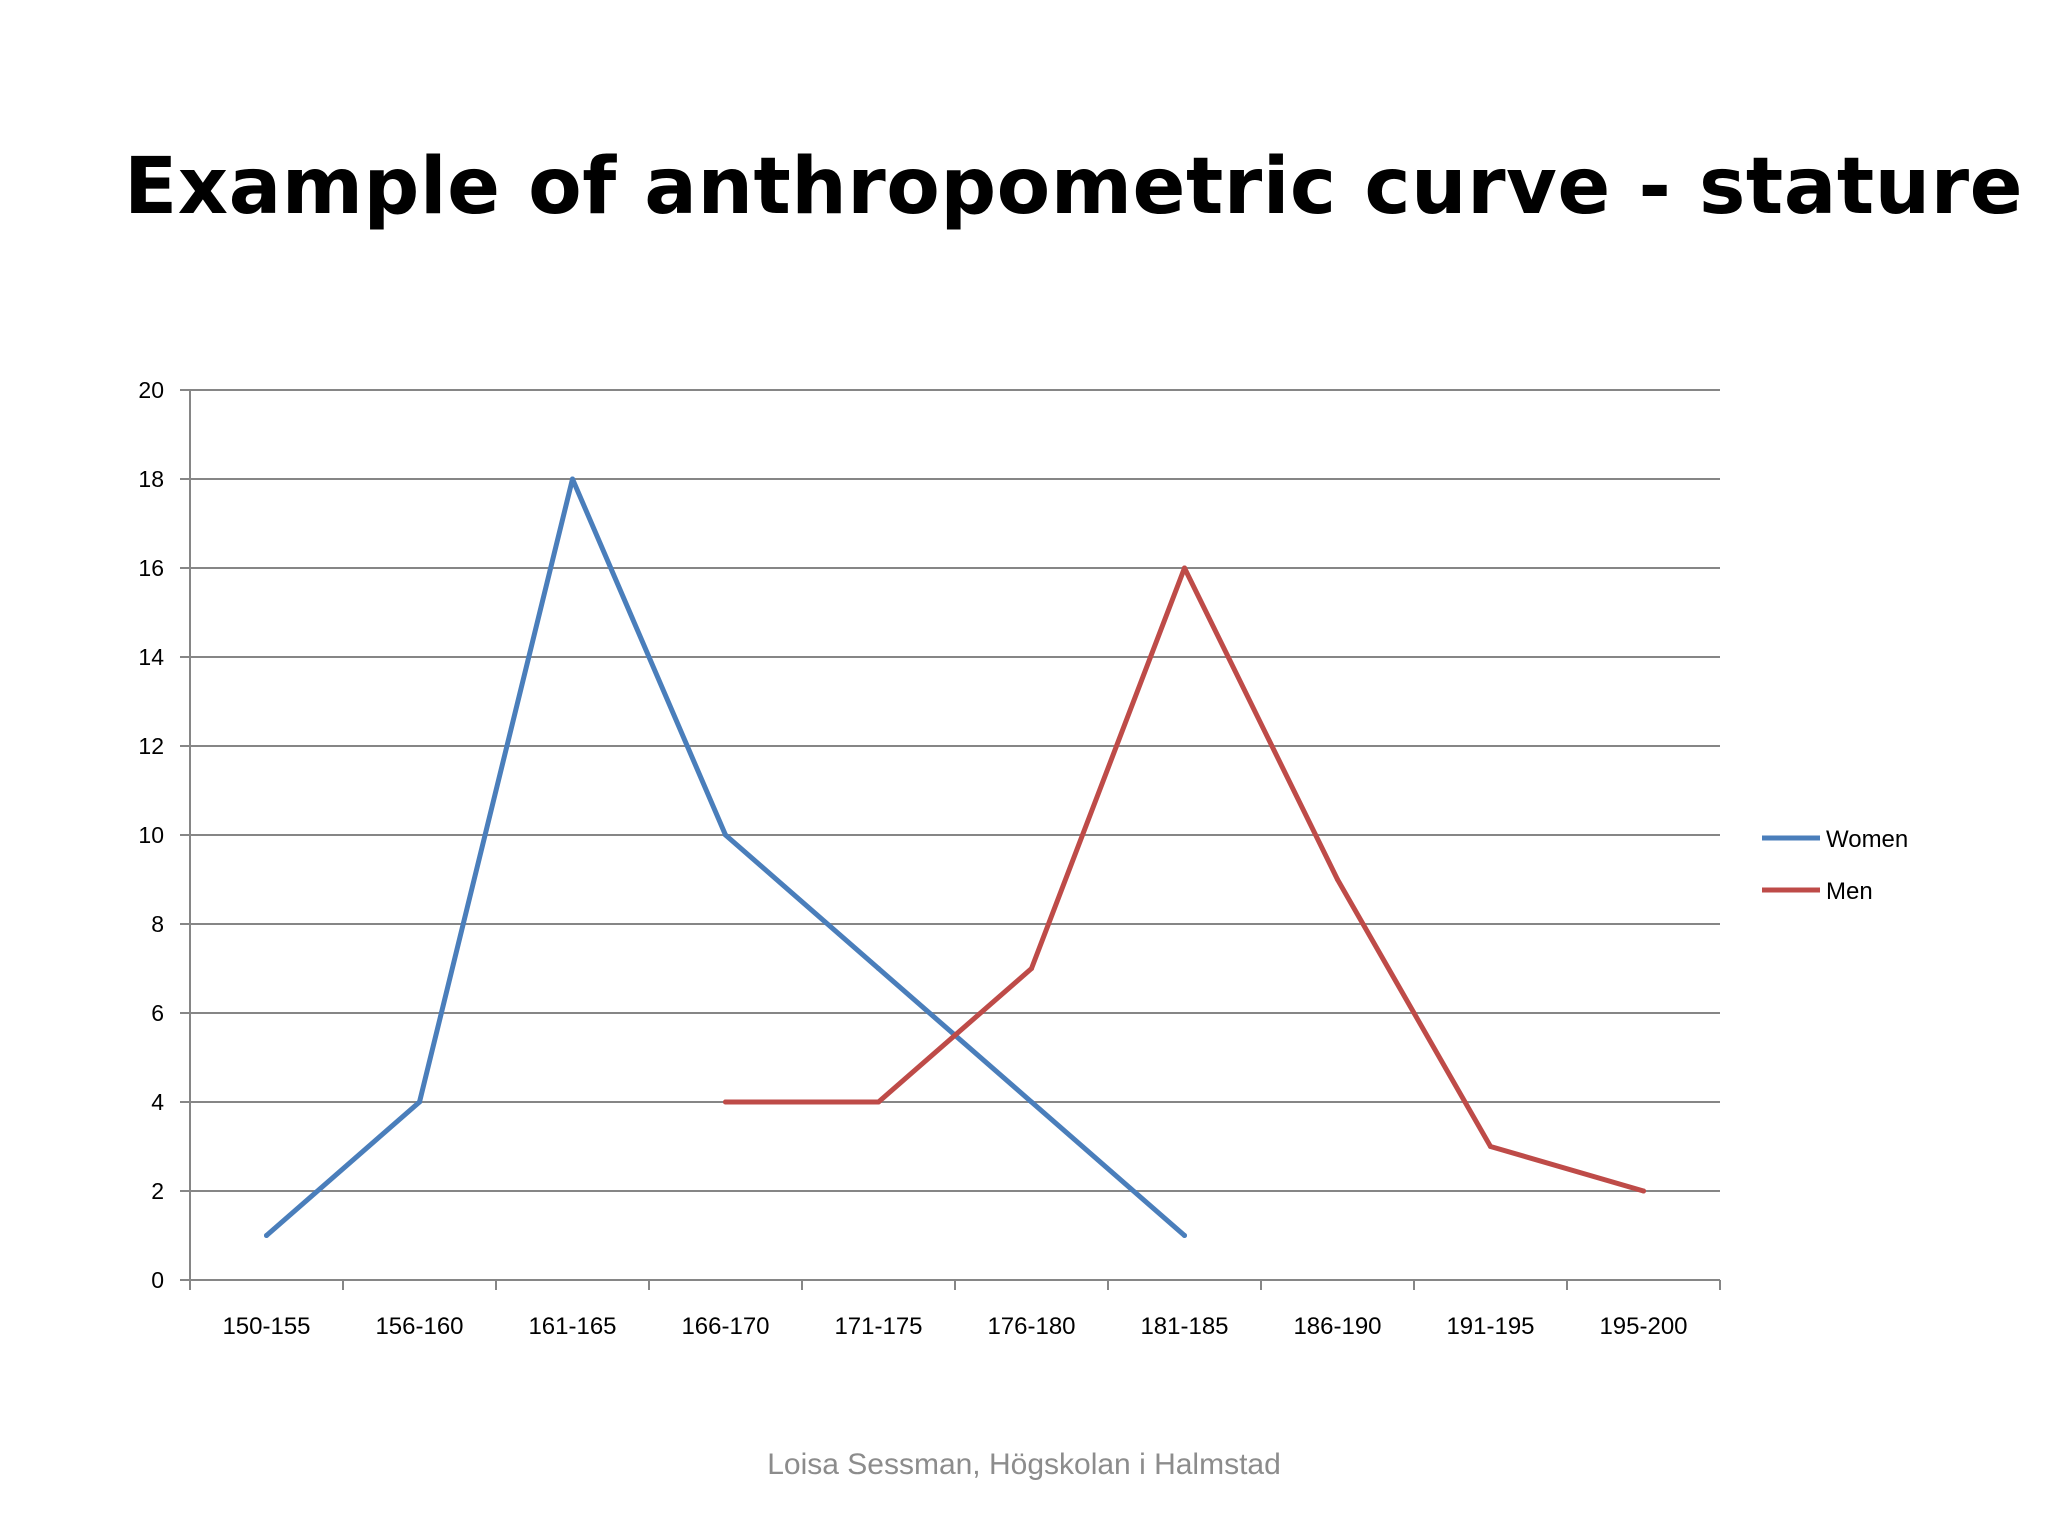  Describe the element at coordinates (151, 835) in the screenshot. I see `y-tick-label: 10` at that location.